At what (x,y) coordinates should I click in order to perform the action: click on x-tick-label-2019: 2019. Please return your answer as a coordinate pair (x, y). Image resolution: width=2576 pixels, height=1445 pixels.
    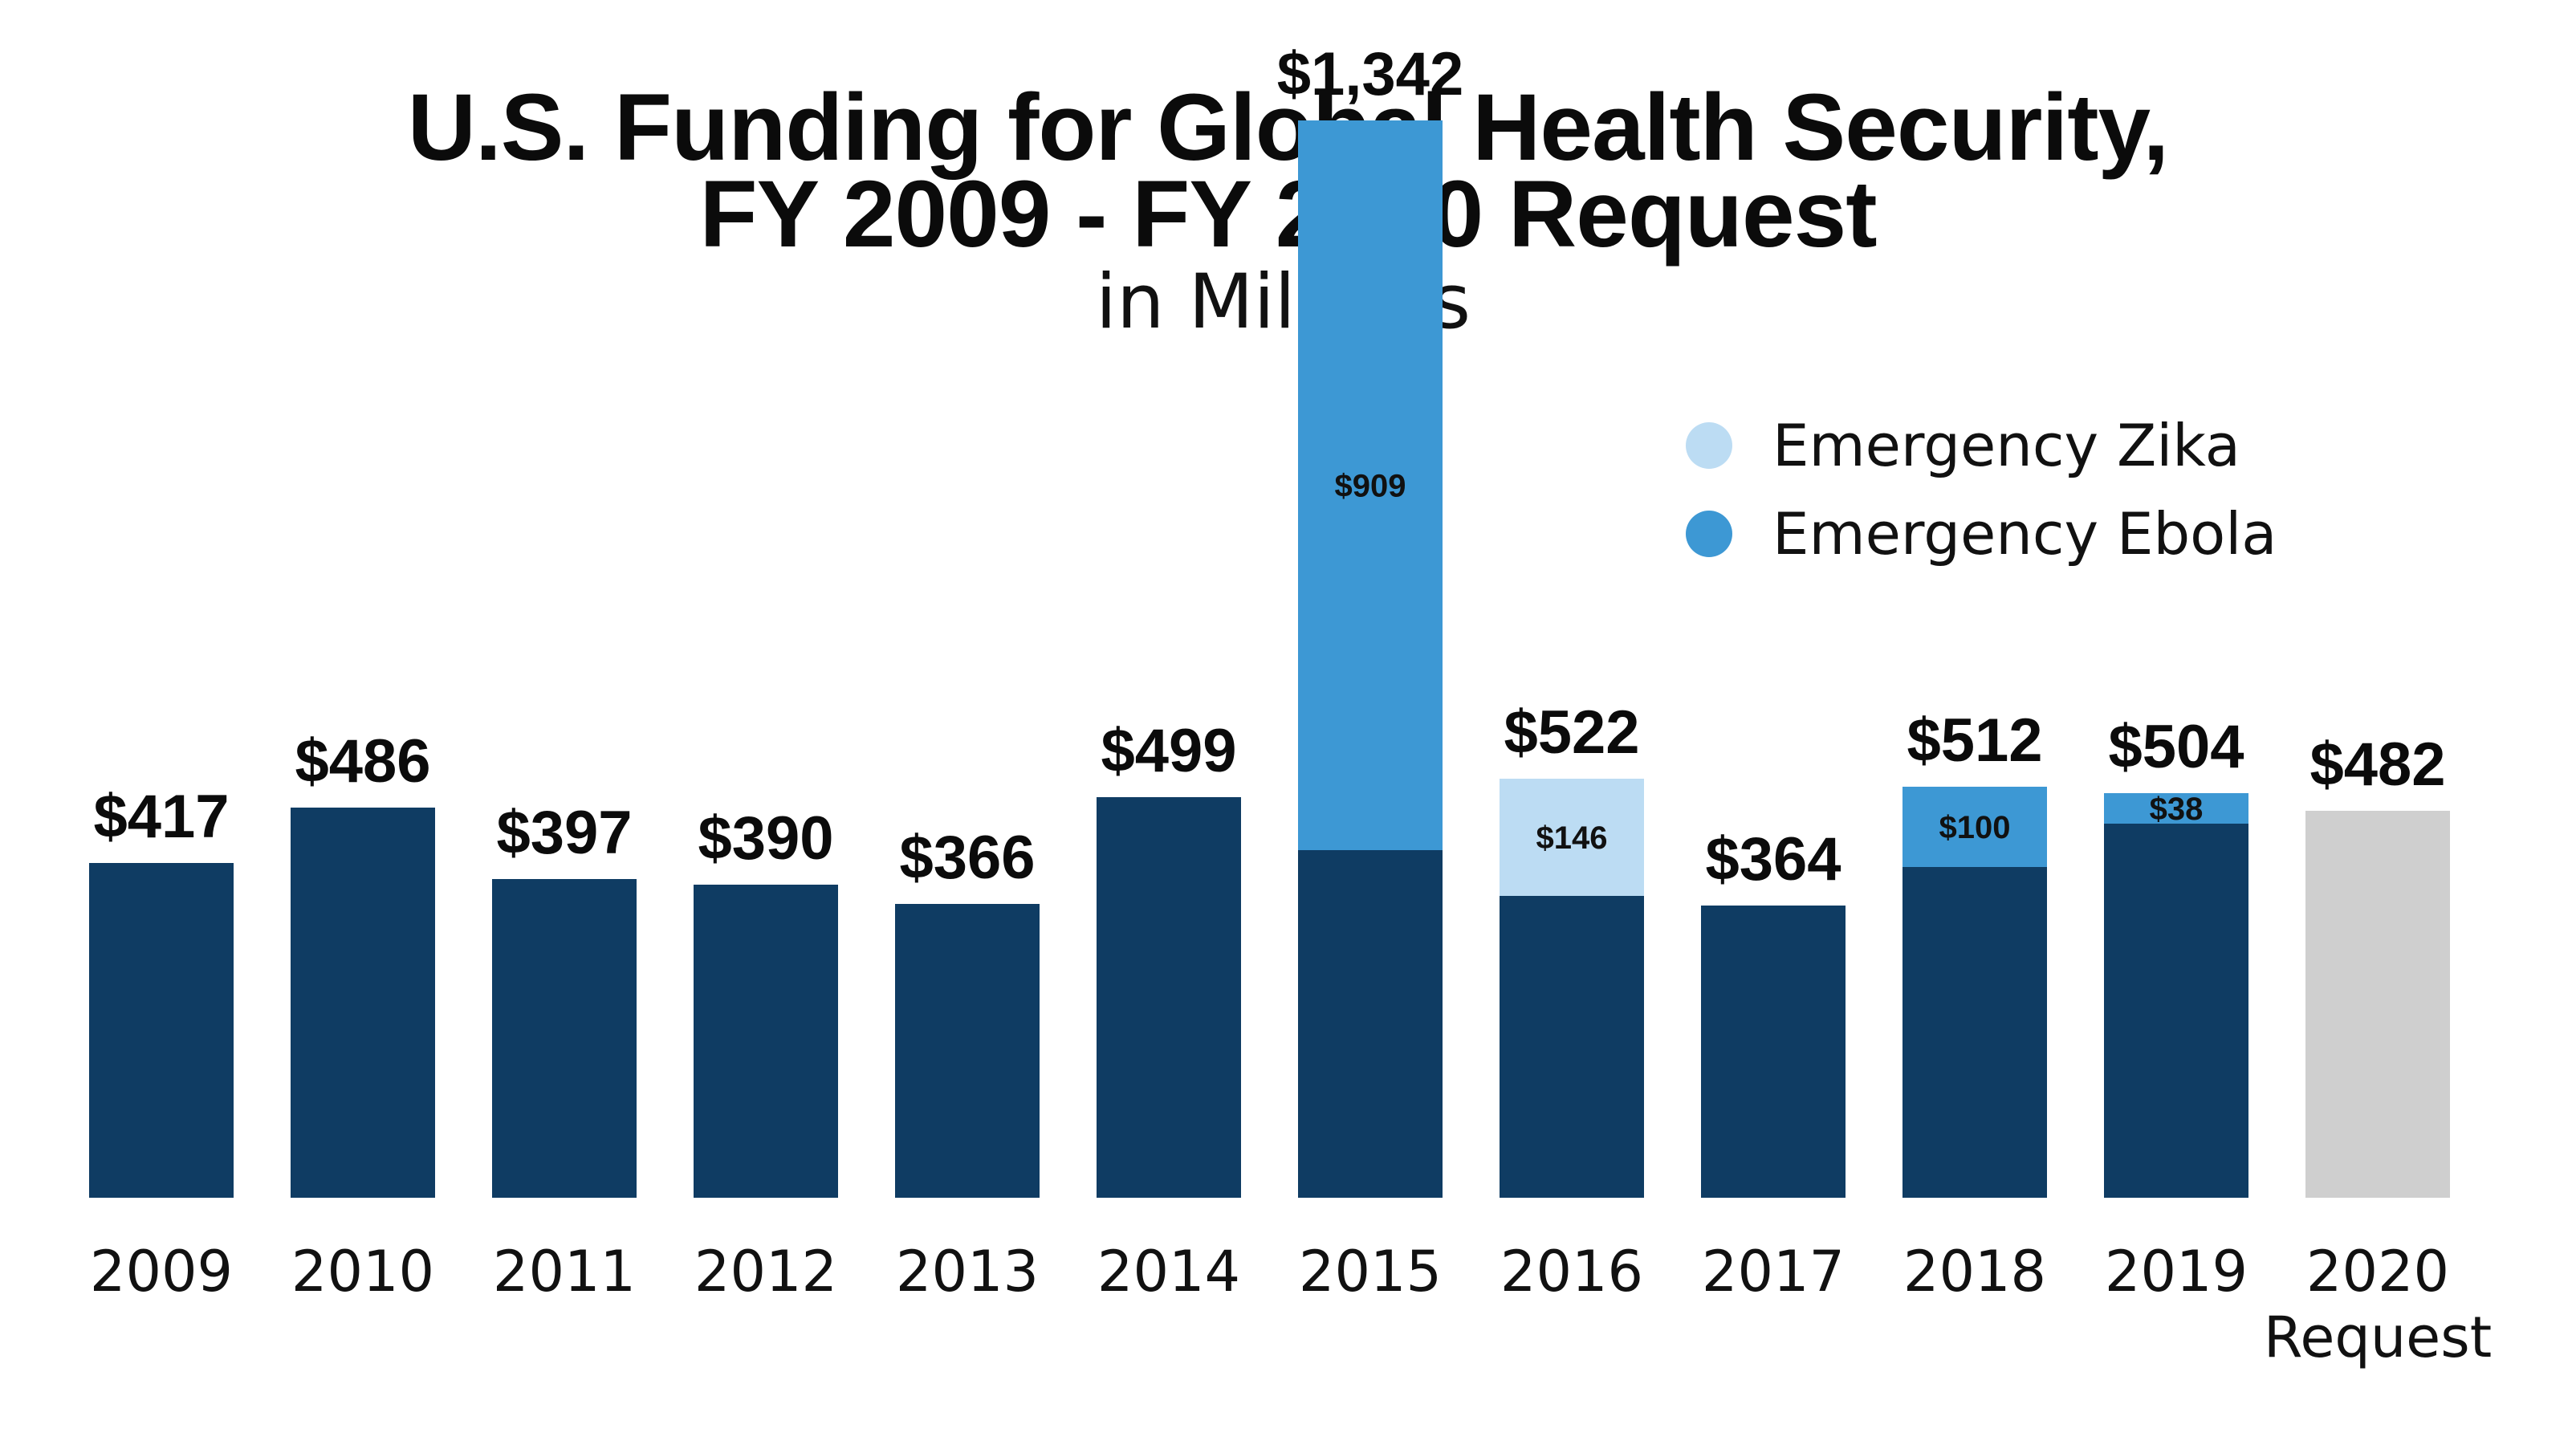
    Looking at the image, I should click on (2177, 1272).